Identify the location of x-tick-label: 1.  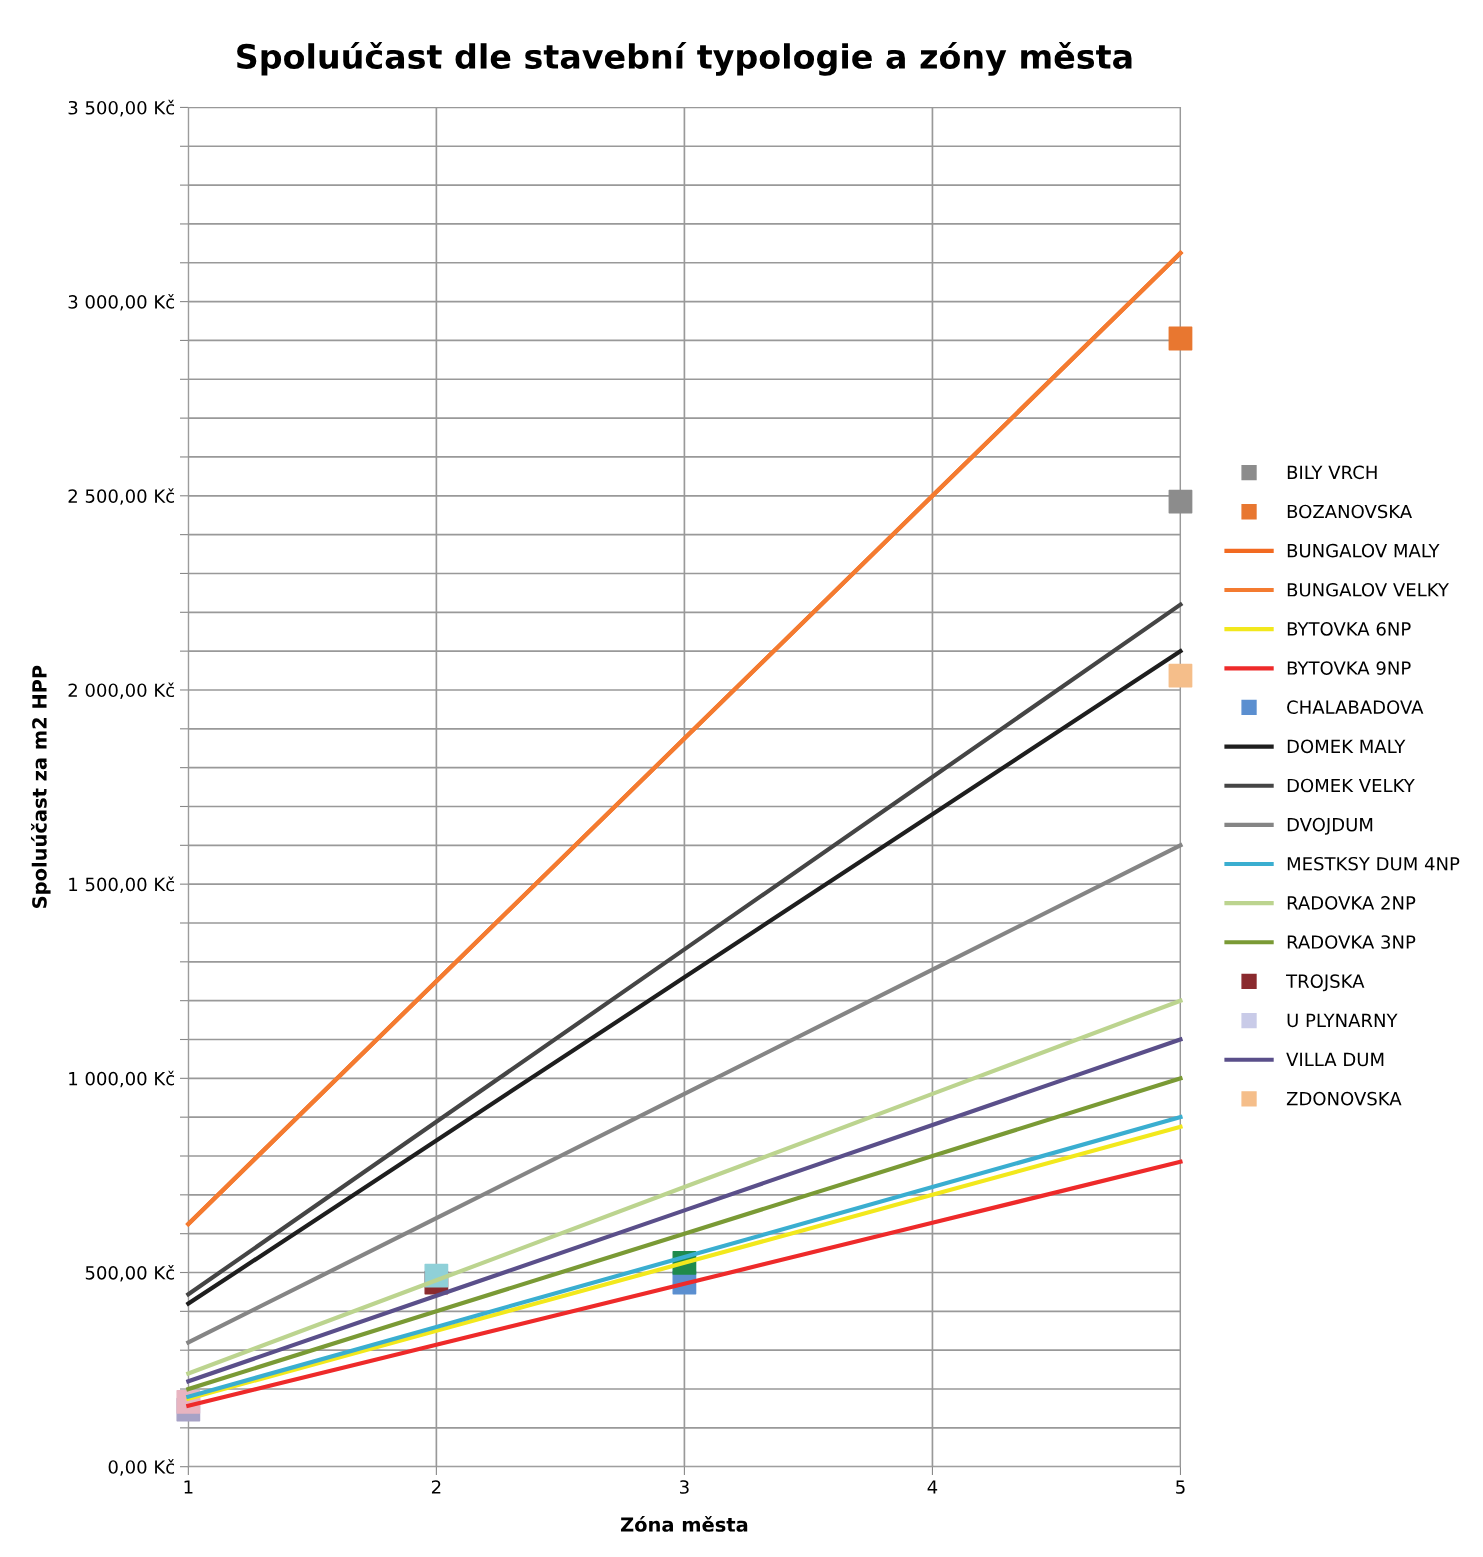
(188, 1487).